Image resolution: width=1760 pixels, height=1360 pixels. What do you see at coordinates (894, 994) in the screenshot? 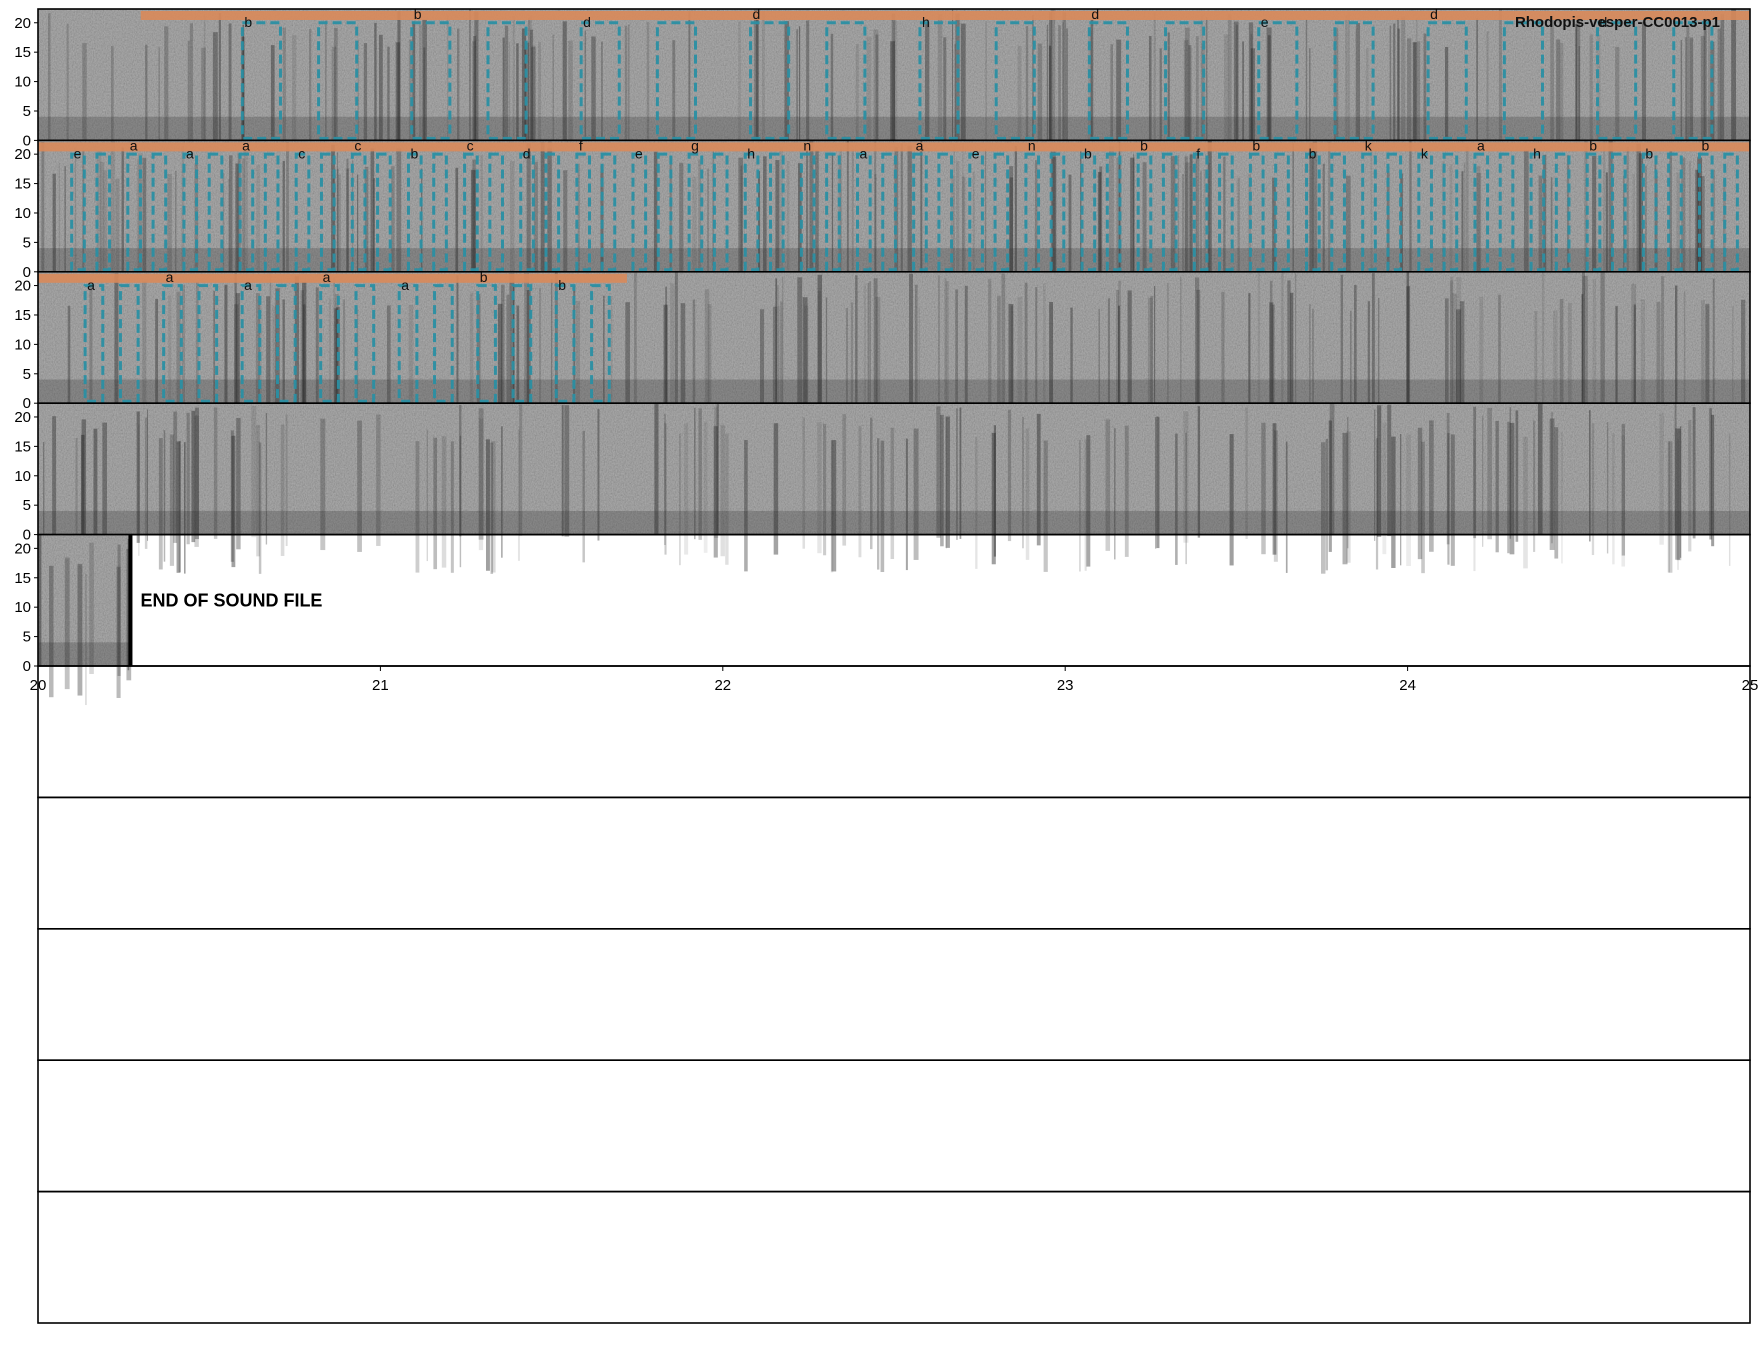
I see `row-frame` at bounding box center [894, 994].